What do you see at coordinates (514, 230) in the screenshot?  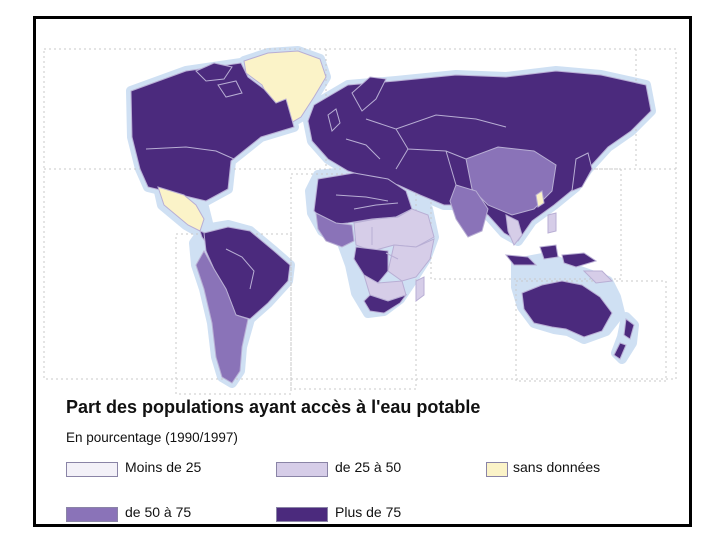 I see `southeast-asia` at bounding box center [514, 230].